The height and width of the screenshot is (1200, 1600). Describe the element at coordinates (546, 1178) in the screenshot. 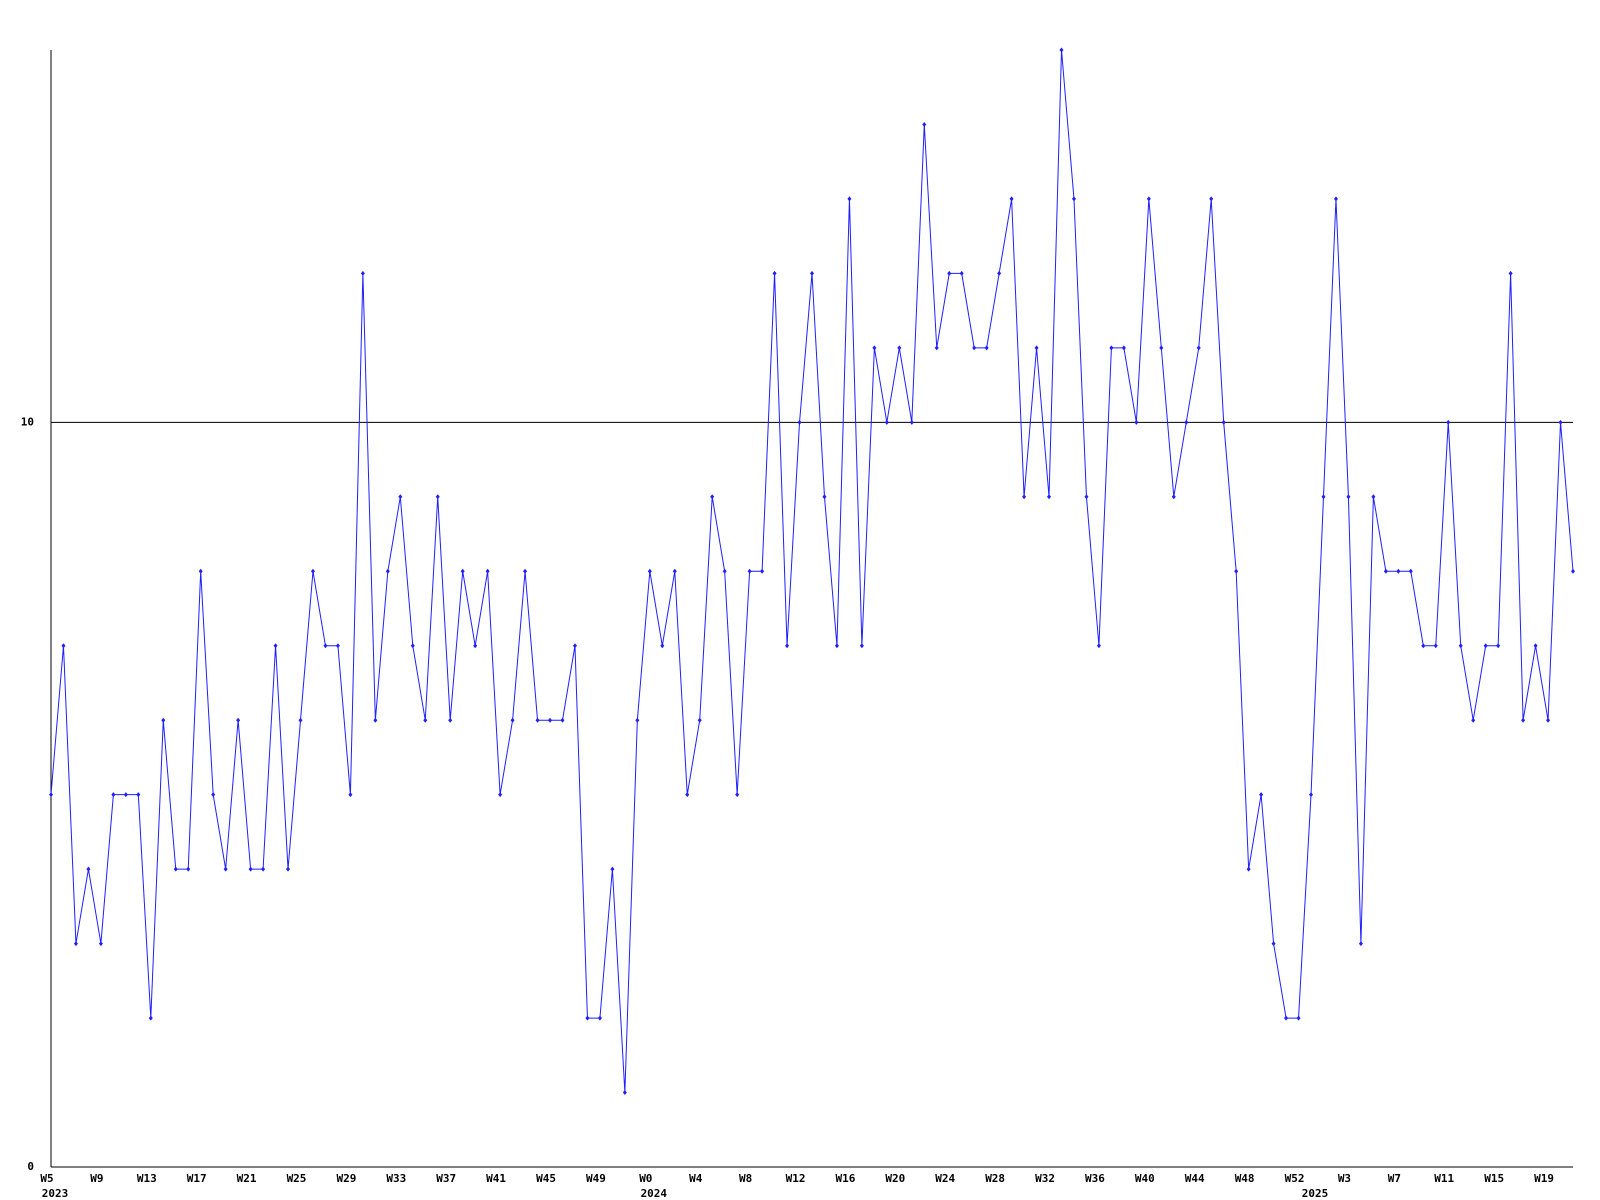

I see `x-tick-label: W45` at that location.